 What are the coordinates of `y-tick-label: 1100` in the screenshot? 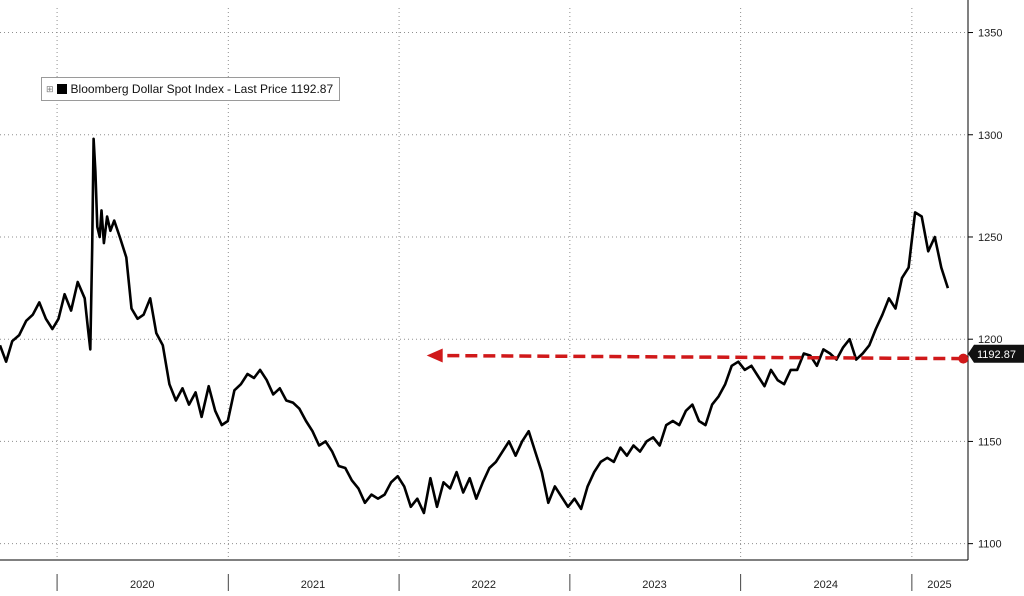 It's located at (990, 545).